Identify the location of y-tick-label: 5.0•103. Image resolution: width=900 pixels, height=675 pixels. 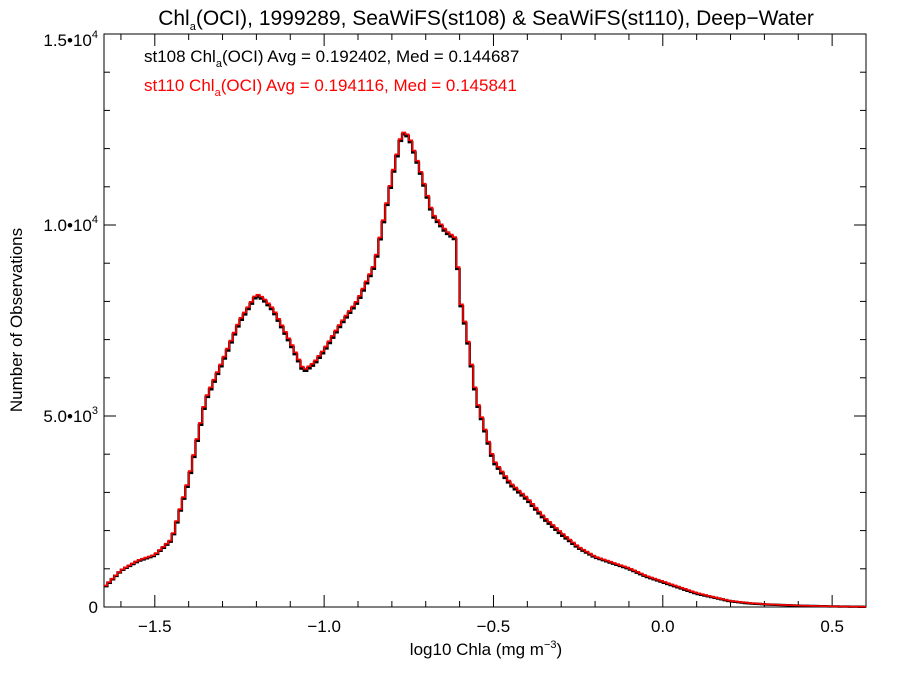
(70, 415).